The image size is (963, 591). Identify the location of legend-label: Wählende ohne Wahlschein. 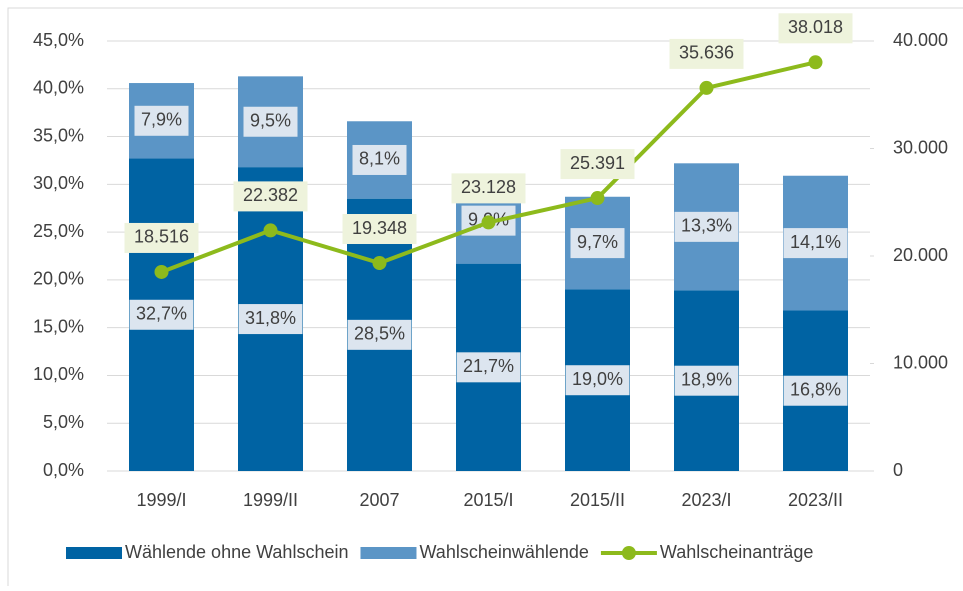
(236, 552).